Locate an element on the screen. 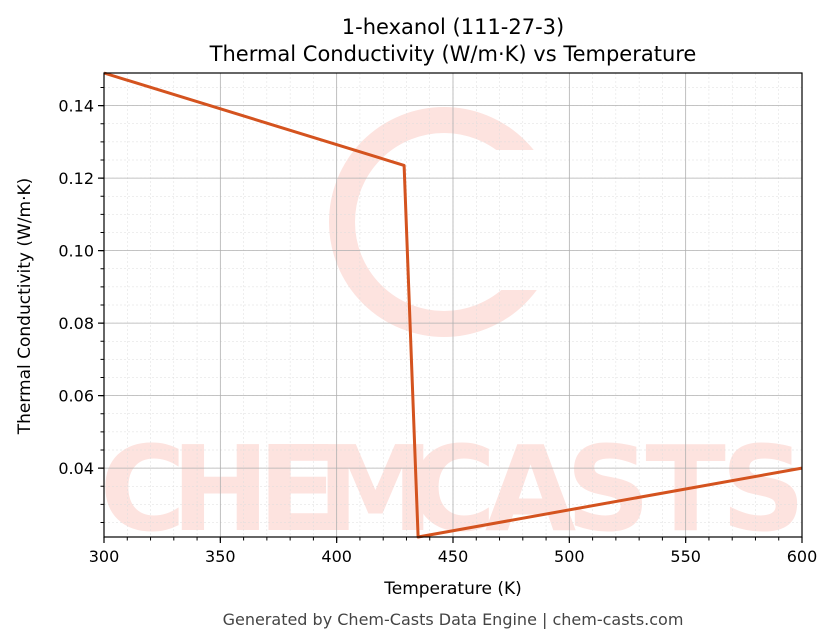  watermark-letter: E is located at coordinates (298, 489).